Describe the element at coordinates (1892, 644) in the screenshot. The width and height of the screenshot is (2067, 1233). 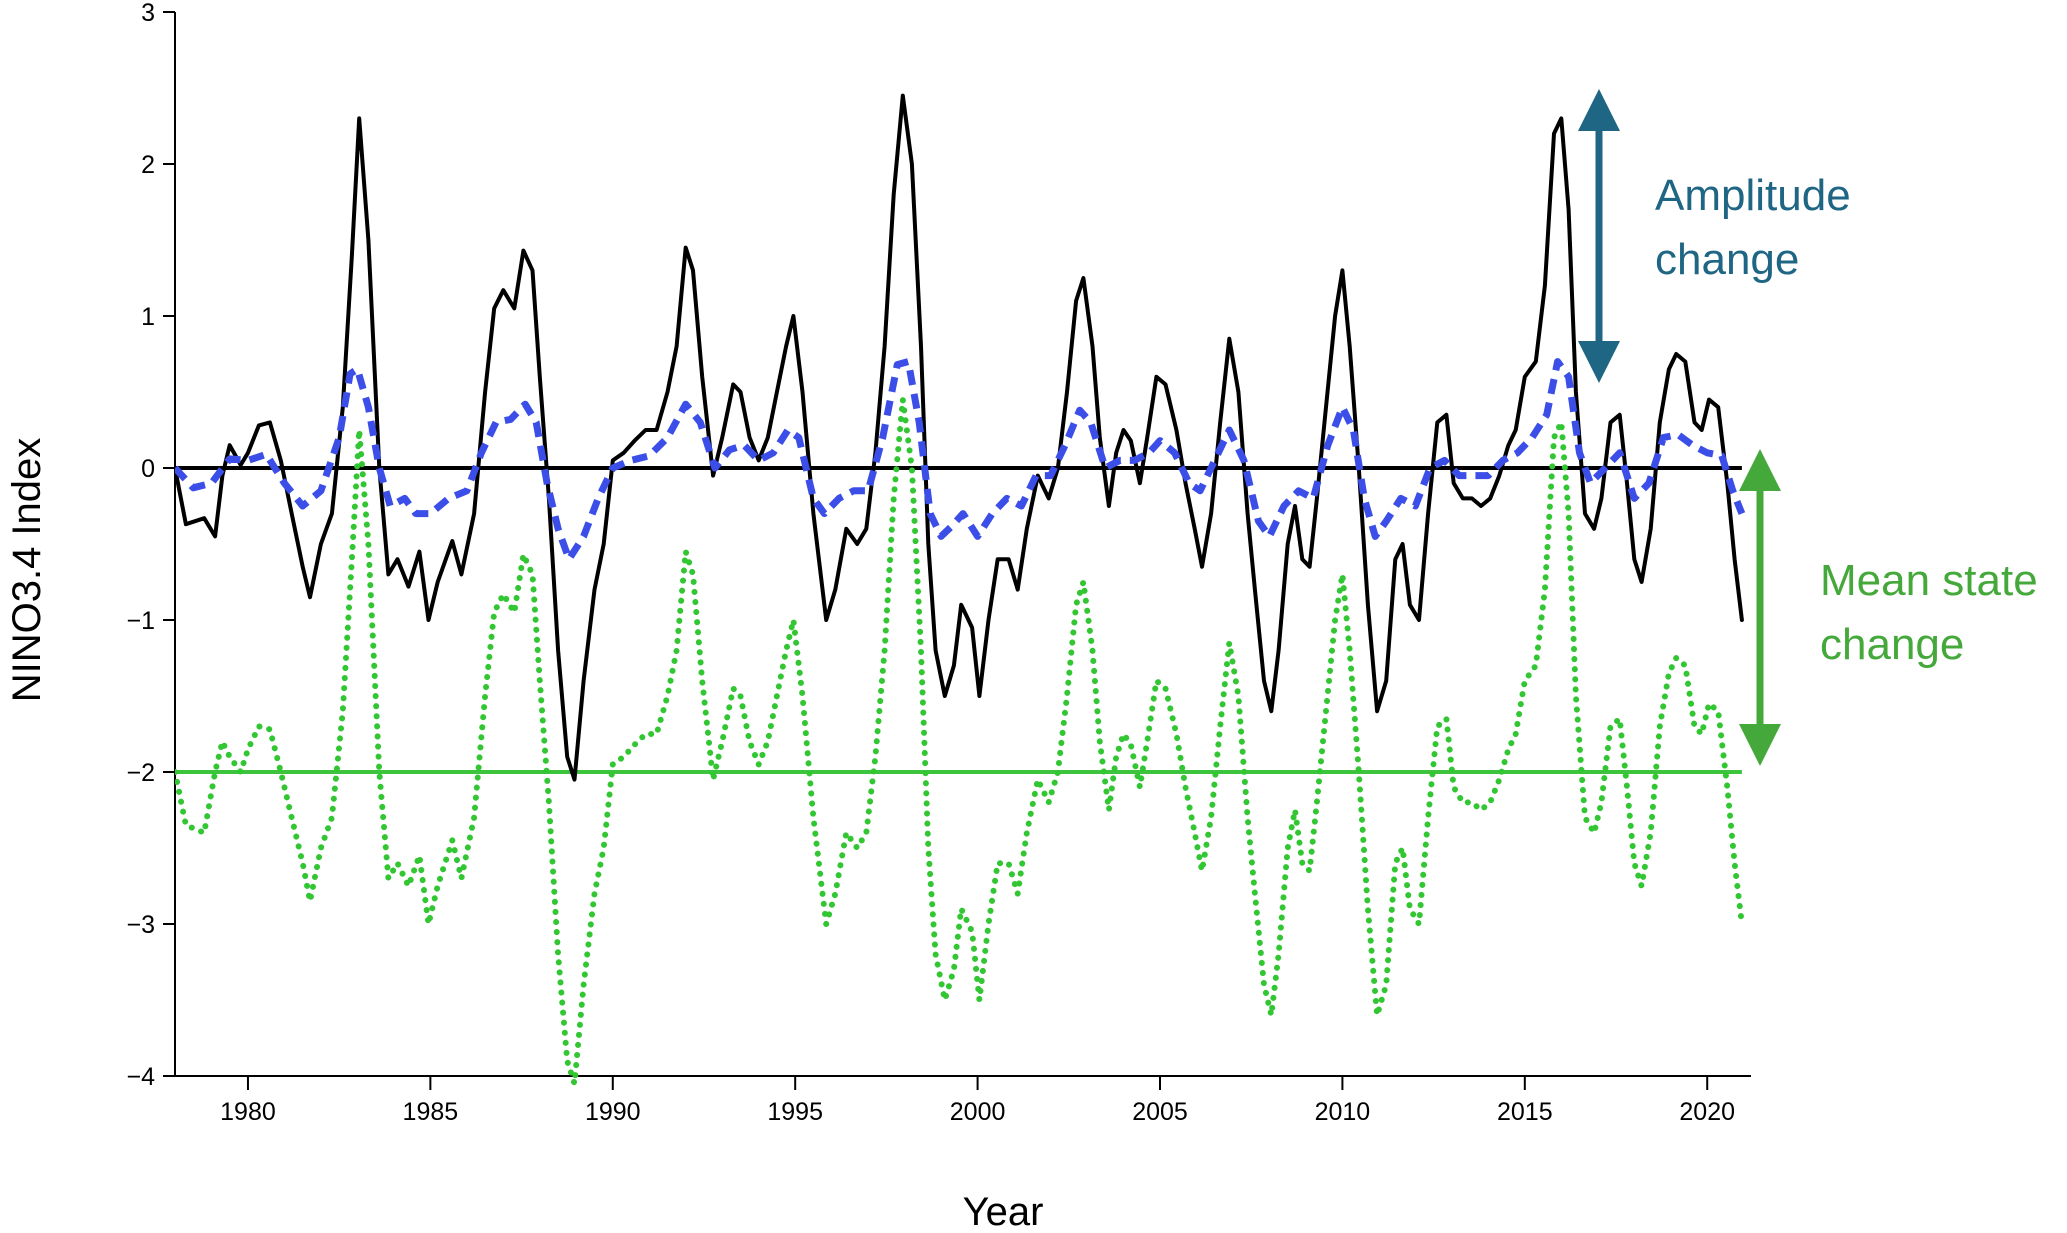
I see `mean-state-label-line2: change` at that location.